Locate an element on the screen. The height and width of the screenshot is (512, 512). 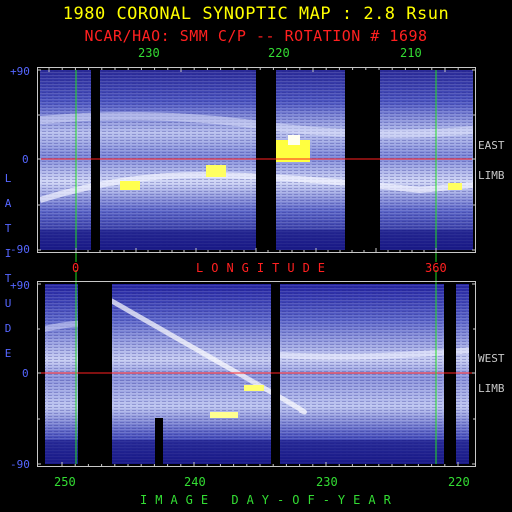
latitude-label-letter: U is located at coordinates (8, 303).